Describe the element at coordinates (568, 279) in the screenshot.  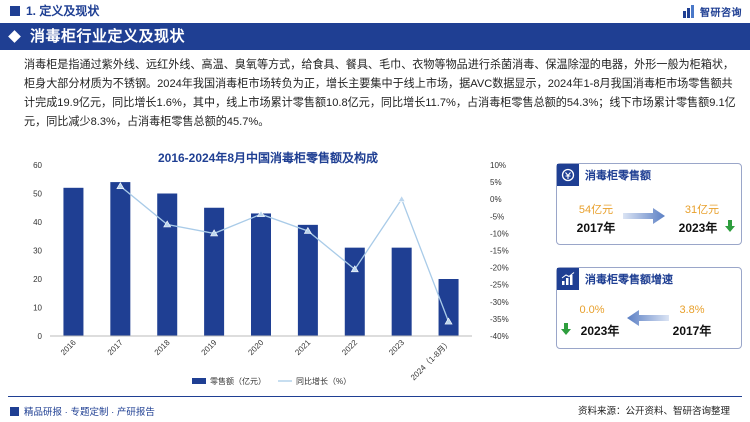
I see `growth-chart-icon` at that location.